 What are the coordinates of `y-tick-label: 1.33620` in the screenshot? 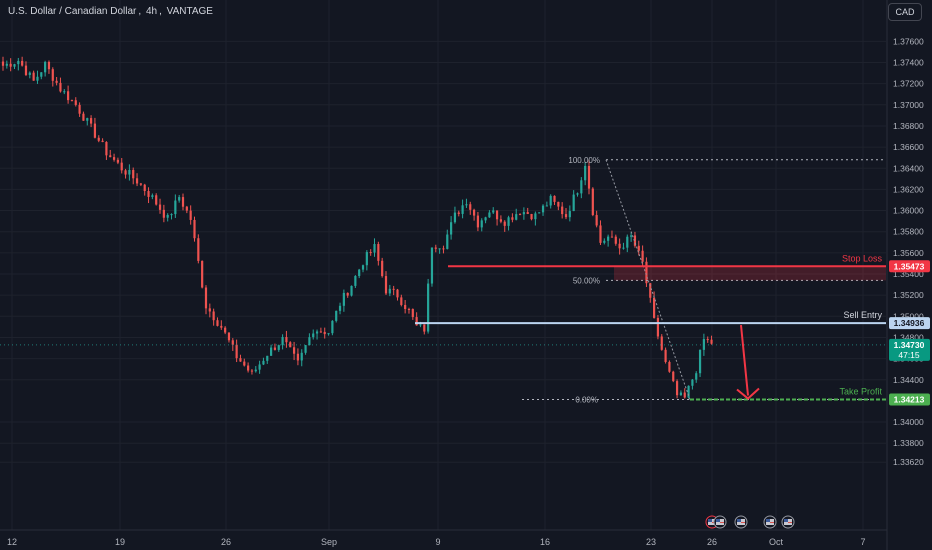 It's located at (908, 462).